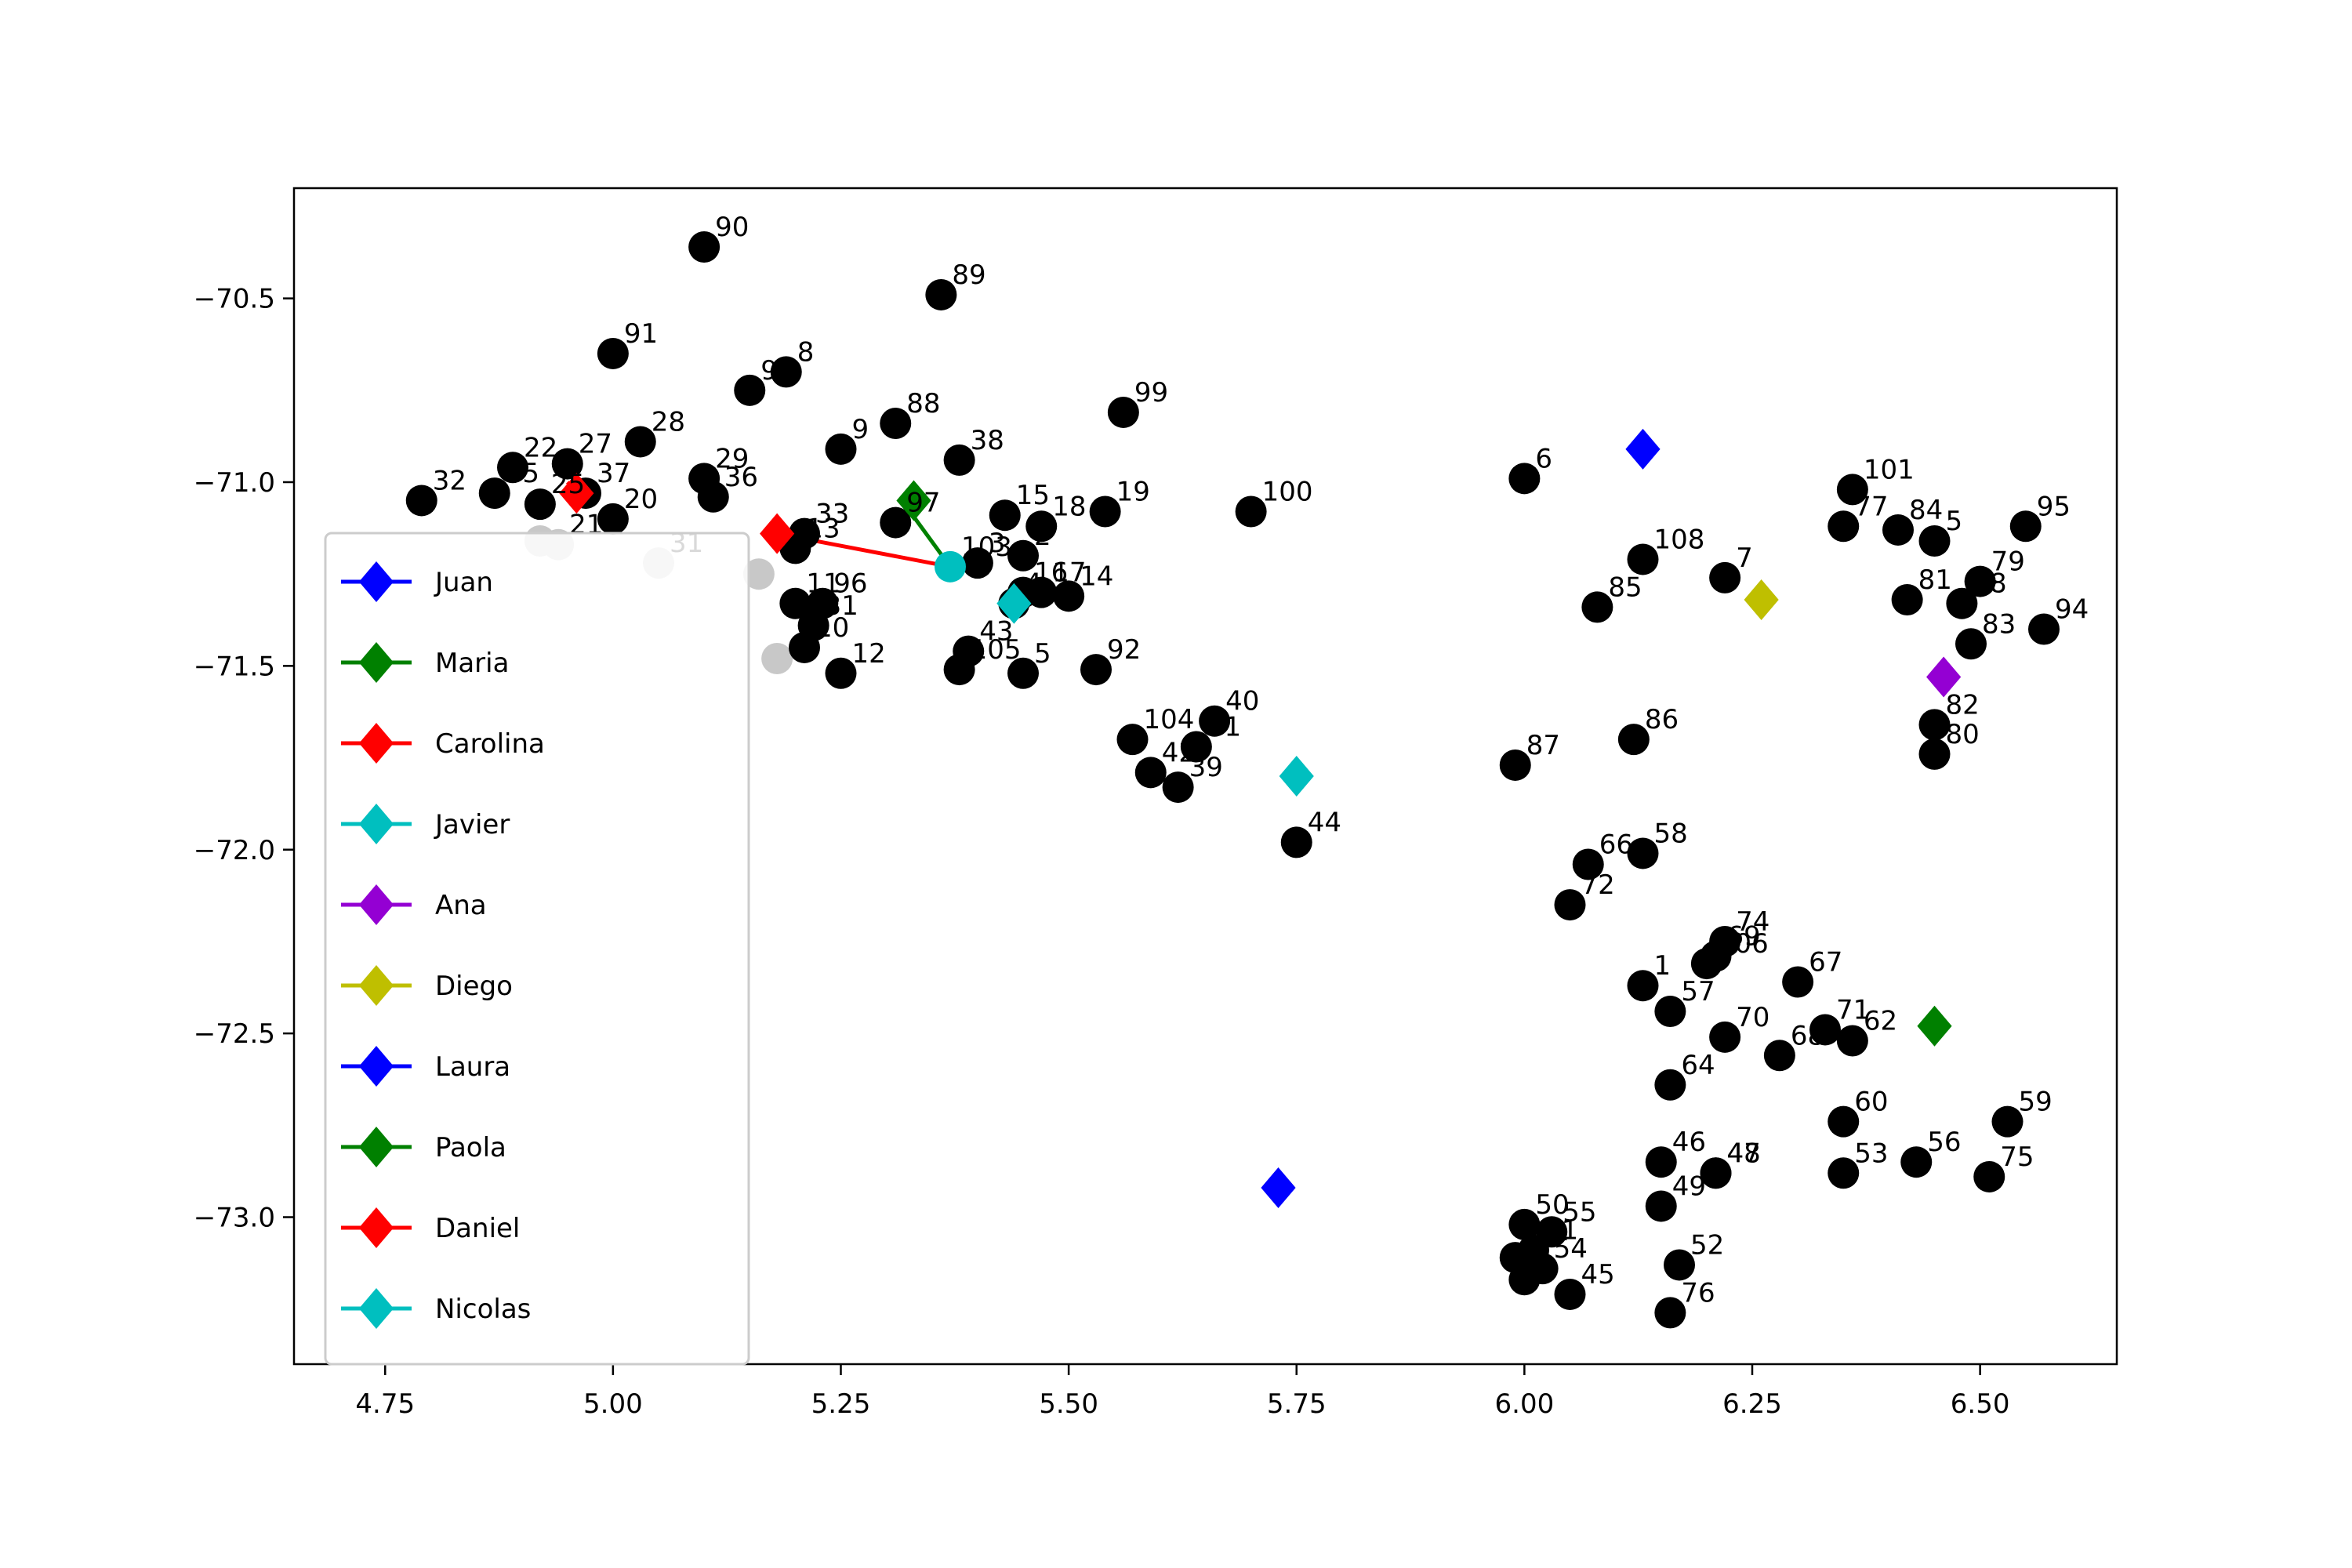  Describe the element at coordinates (1689, 1186) in the screenshot. I see `point-label-87: 49` at that location.